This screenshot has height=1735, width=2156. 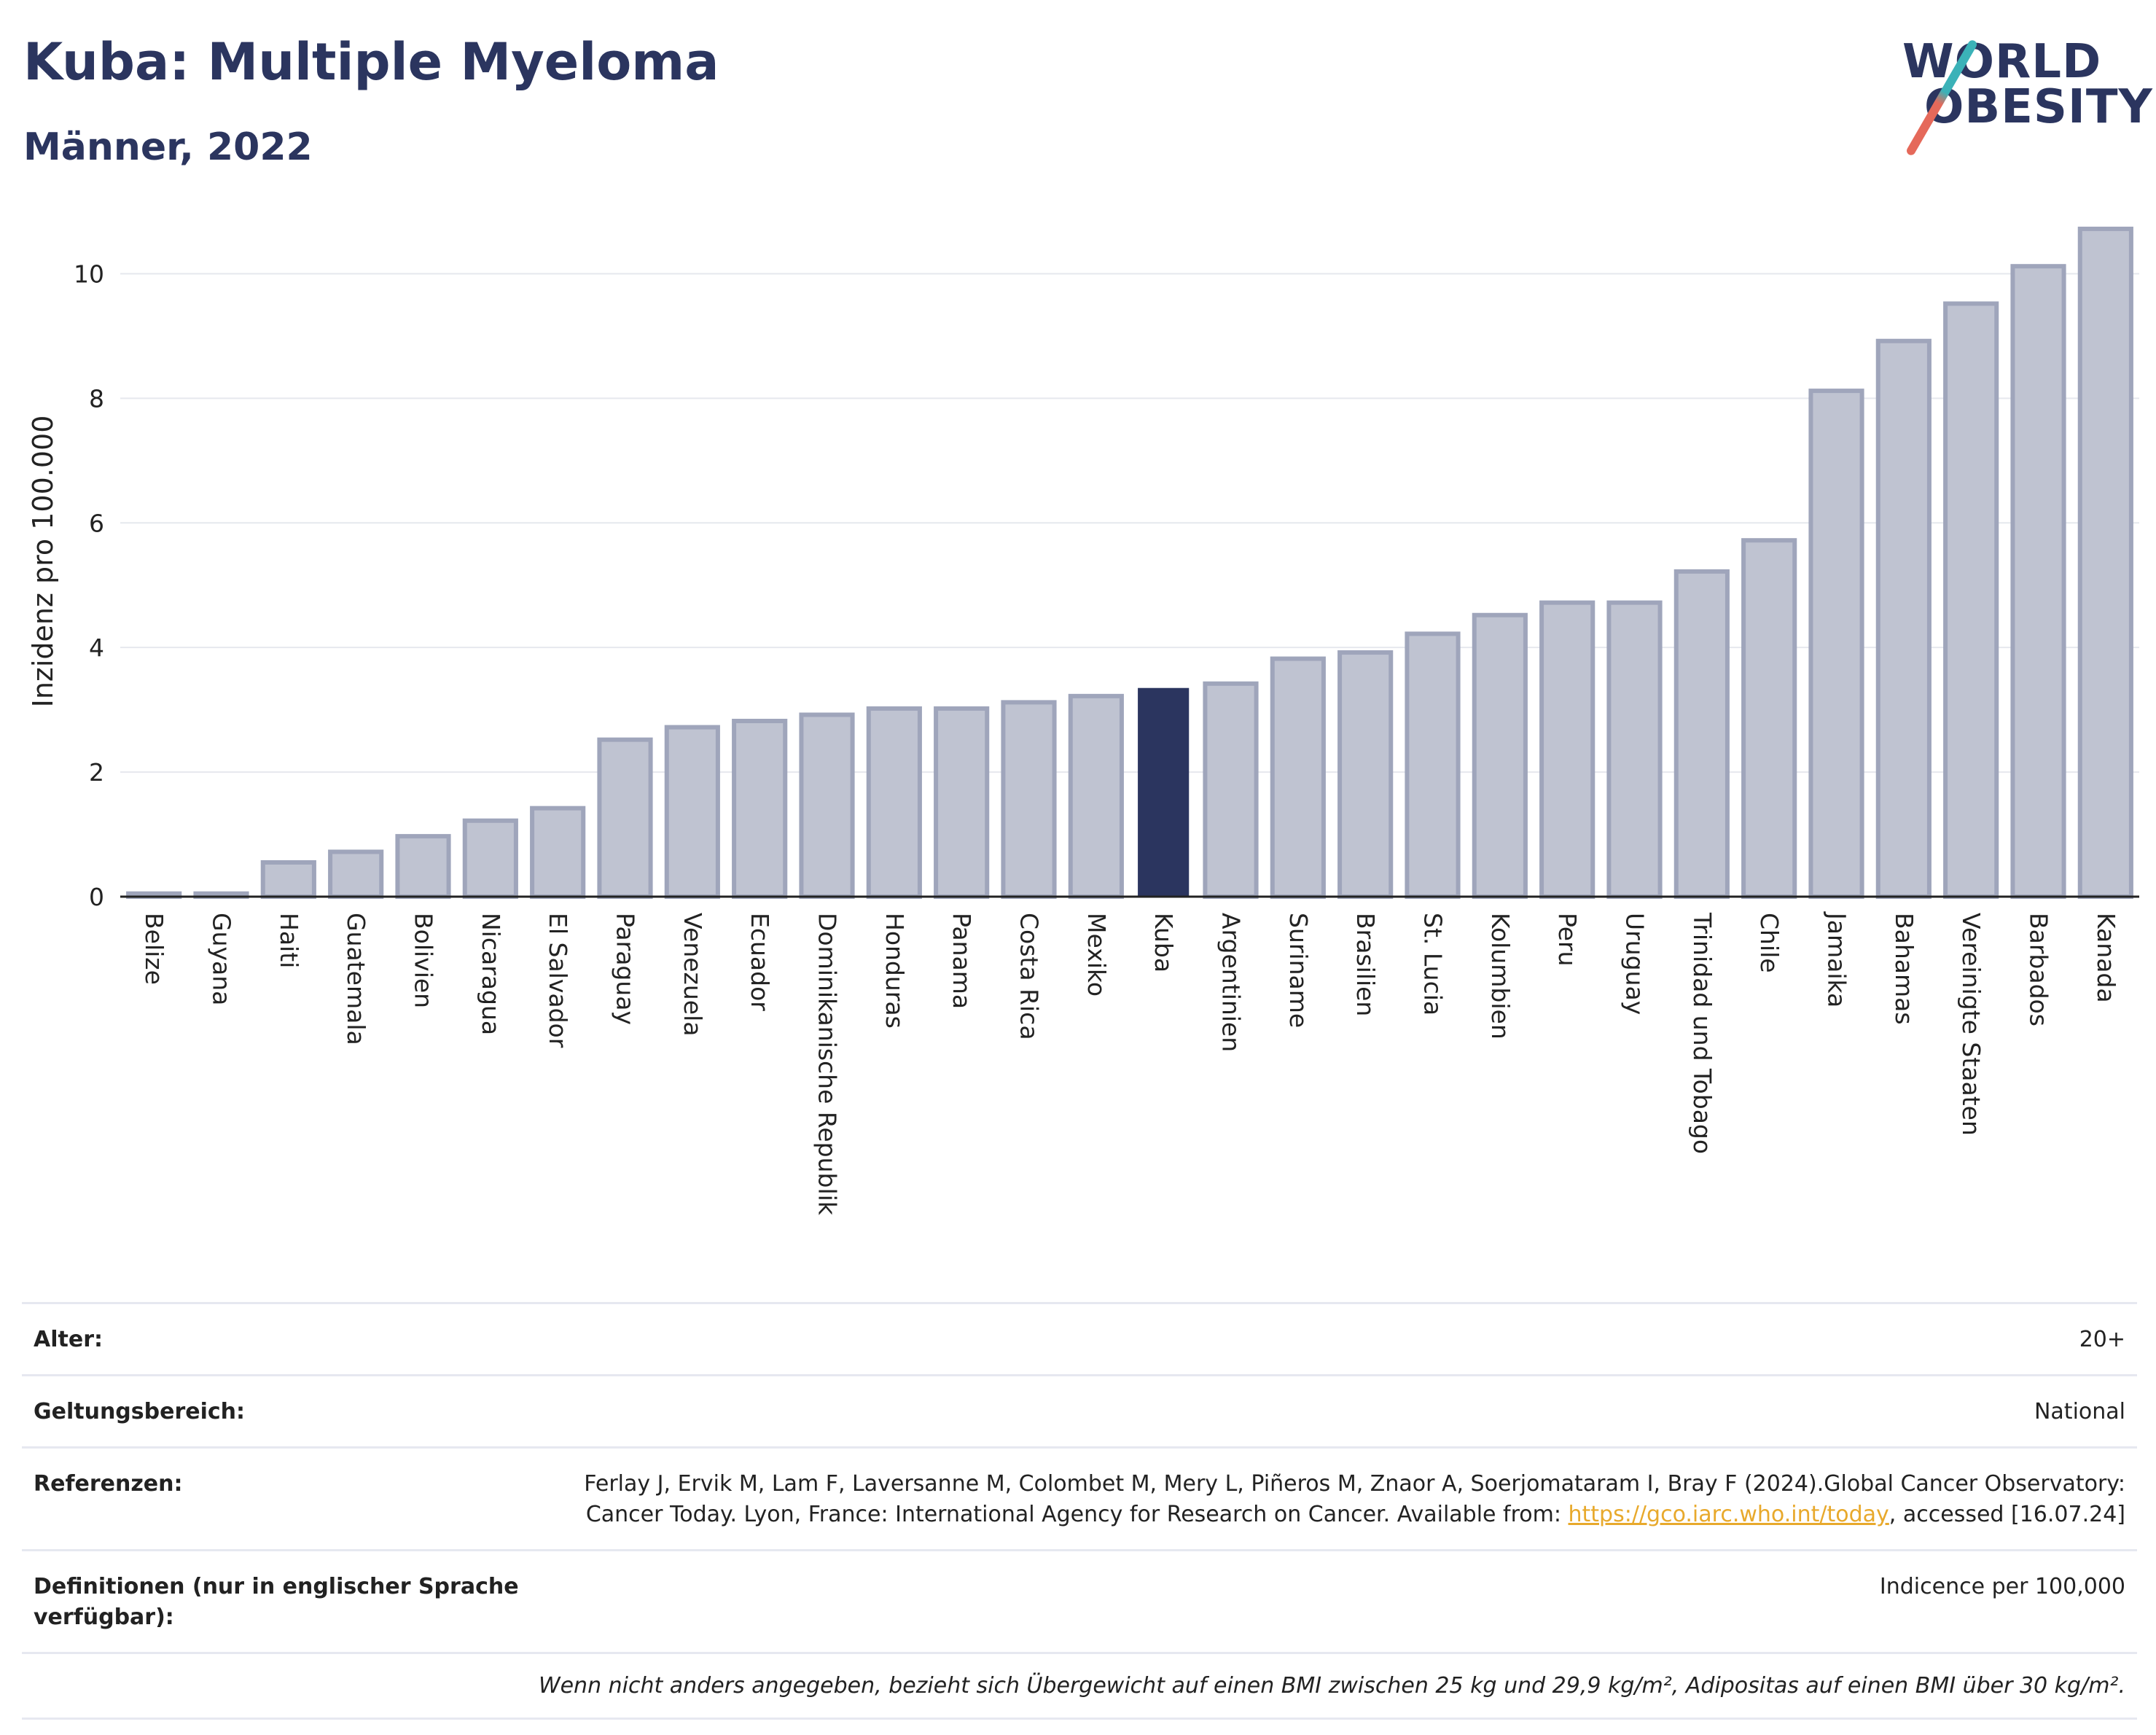 What do you see at coordinates (140, 1411) in the screenshot?
I see `info-label: Geltungsbereich:` at bounding box center [140, 1411].